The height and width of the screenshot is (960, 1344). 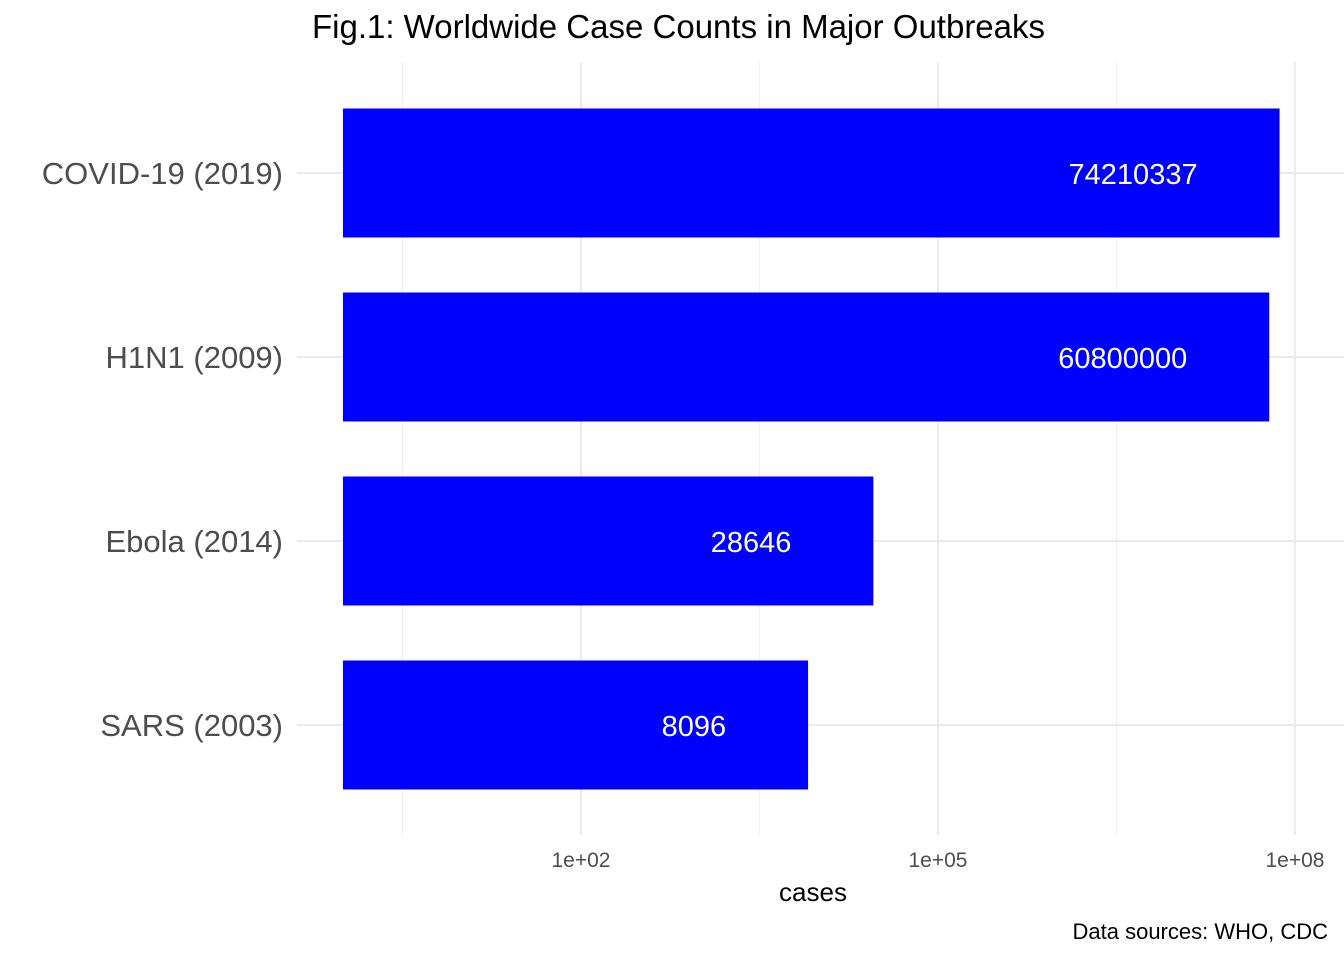 I want to click on x-axis-ticks: 1e+02 1e+05 1e+08, so click(x=938, y=860).